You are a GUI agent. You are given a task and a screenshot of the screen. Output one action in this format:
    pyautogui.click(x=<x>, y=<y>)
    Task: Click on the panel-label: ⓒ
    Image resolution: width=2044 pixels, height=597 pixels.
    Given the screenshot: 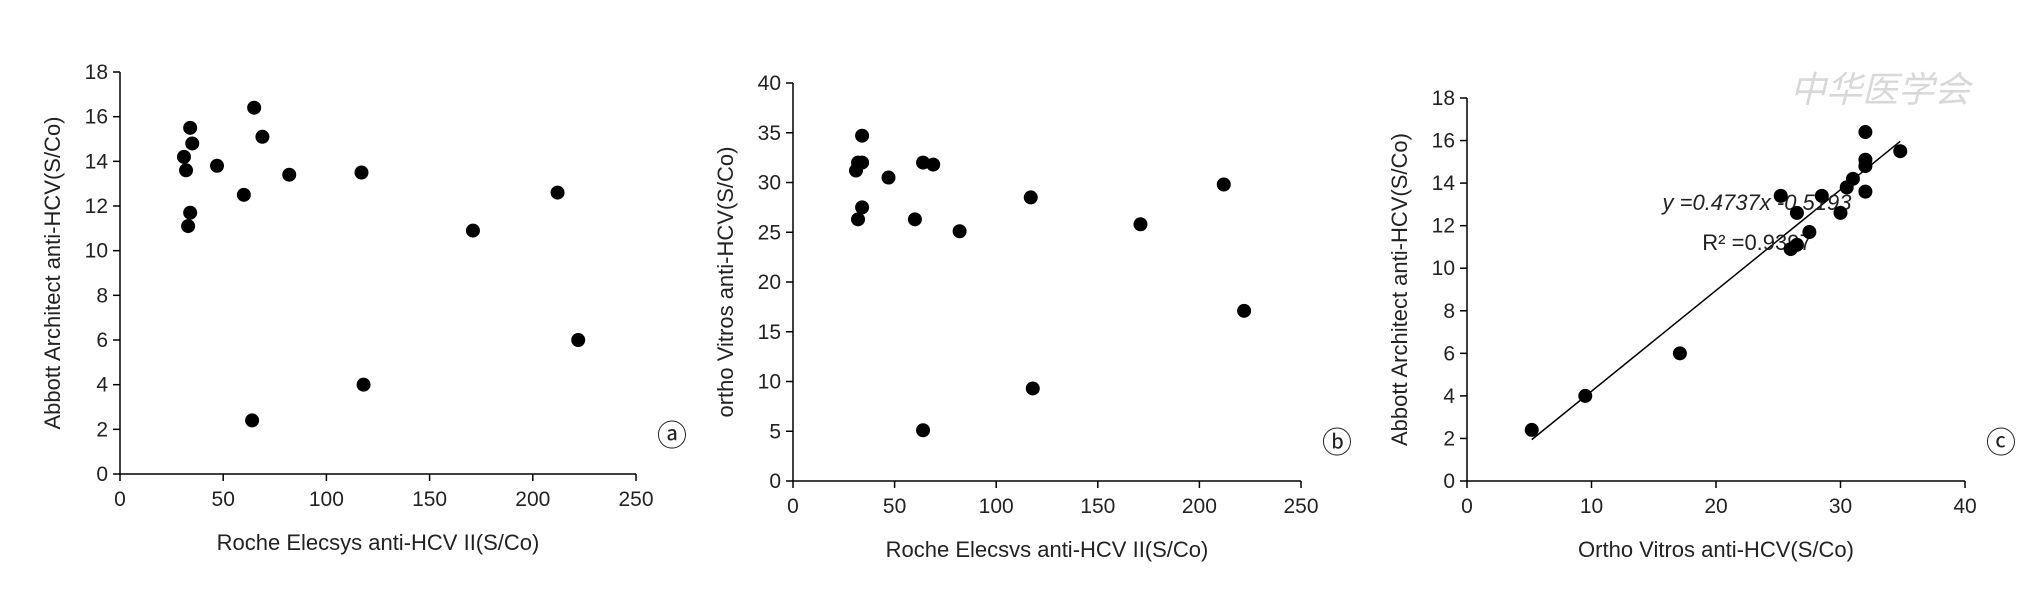 What is the action you would take?
    pyautogui.click(x=2001, y=443)
    